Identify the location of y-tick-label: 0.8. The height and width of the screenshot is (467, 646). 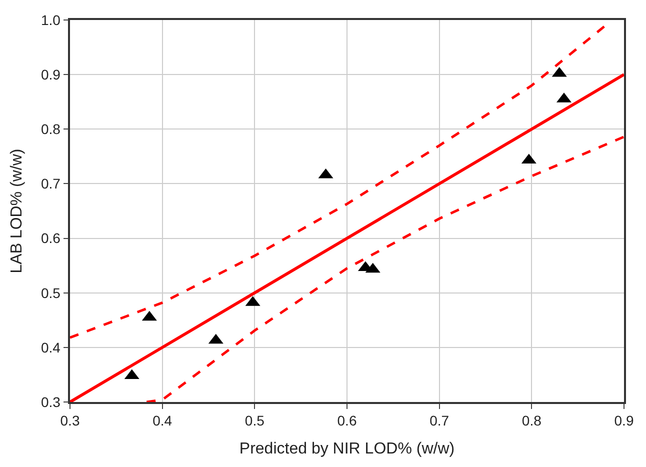
(50, 129).